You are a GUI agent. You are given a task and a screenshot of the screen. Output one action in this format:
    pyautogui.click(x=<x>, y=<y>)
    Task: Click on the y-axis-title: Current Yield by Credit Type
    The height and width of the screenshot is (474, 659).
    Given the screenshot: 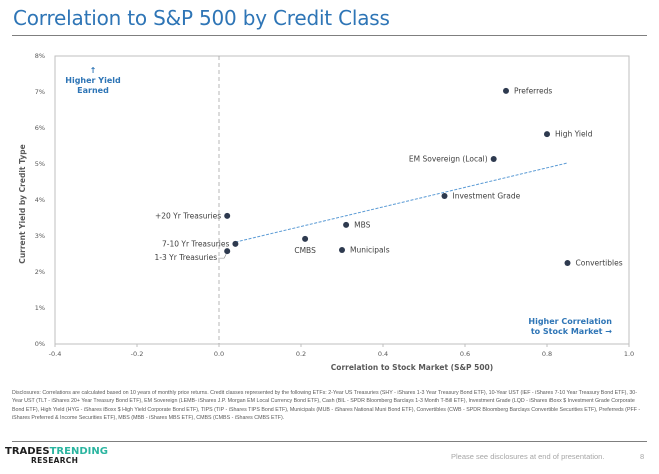 What is the action you would take?
    pyautogui.click(x=22, y=203)
    